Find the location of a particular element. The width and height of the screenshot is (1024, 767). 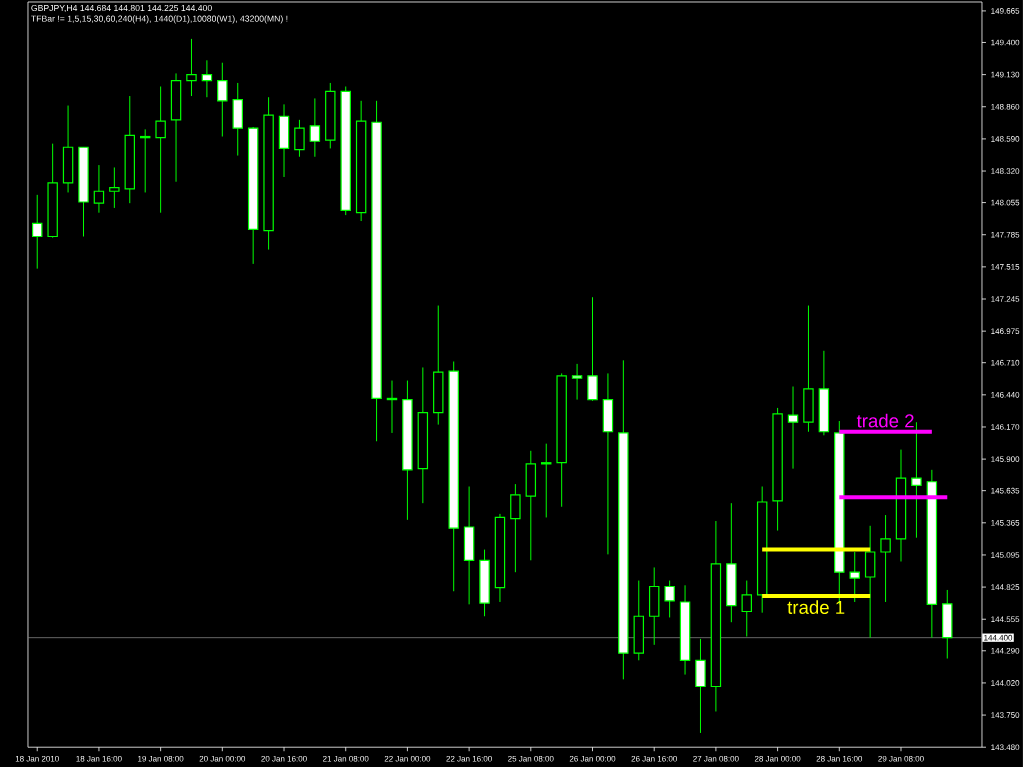

chart-title: GBPJPY,H4 144.684 144.801 144.225 144.400 is located at coordinates (121, 8).